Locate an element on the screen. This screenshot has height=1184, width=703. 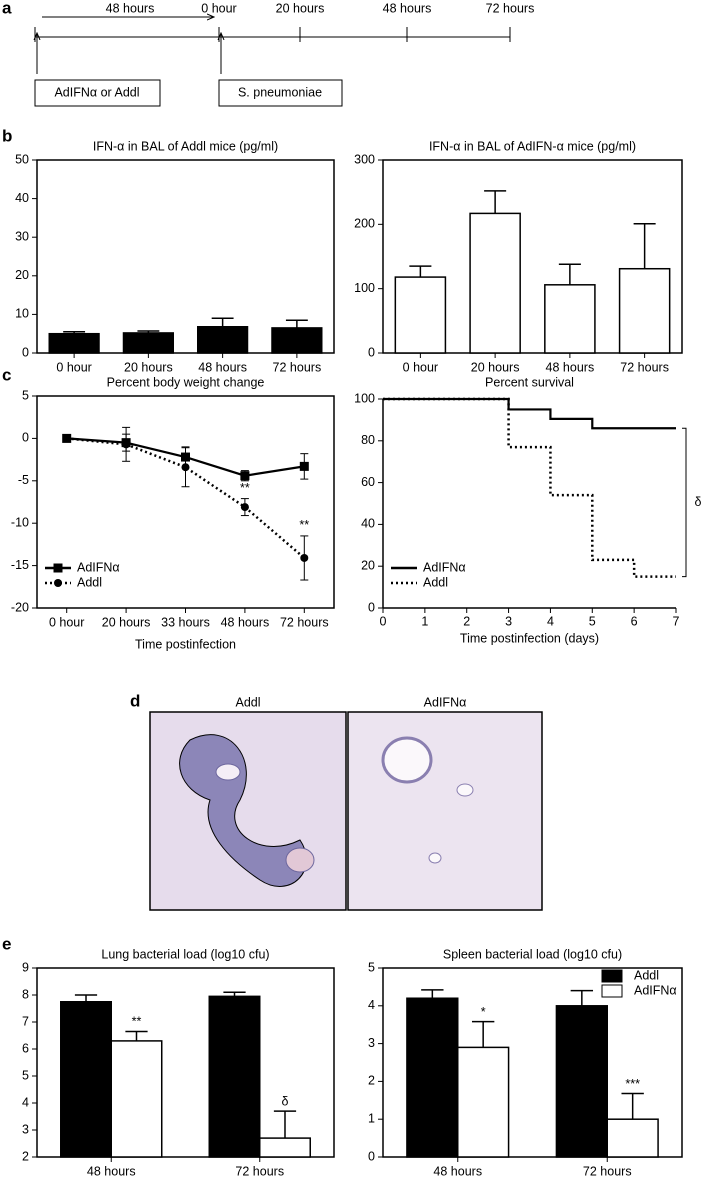
y-tick-label: -10 is located at coordinates (20, 522).